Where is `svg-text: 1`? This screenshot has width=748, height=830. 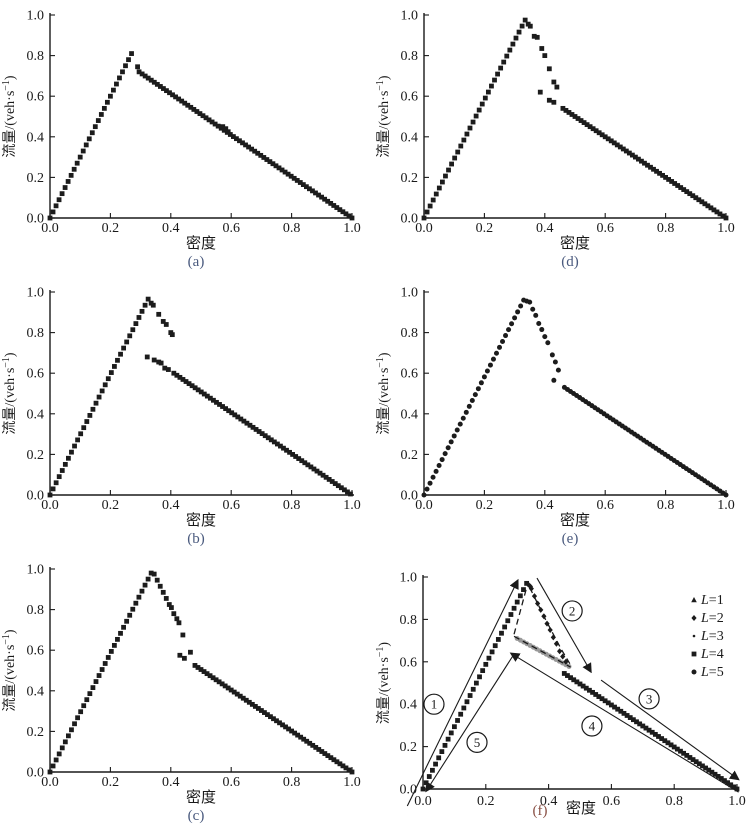
svg-text: 1 is located at coordinates (434, 704).